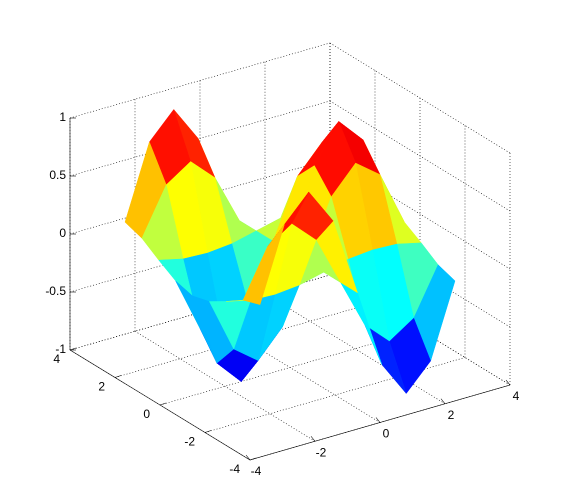 This screenshot has height=486, width=561. What do you see at coordinates (256, 471) in the screenshot?
I see `x-tick-label: -4` at bounding box center [256, 471].